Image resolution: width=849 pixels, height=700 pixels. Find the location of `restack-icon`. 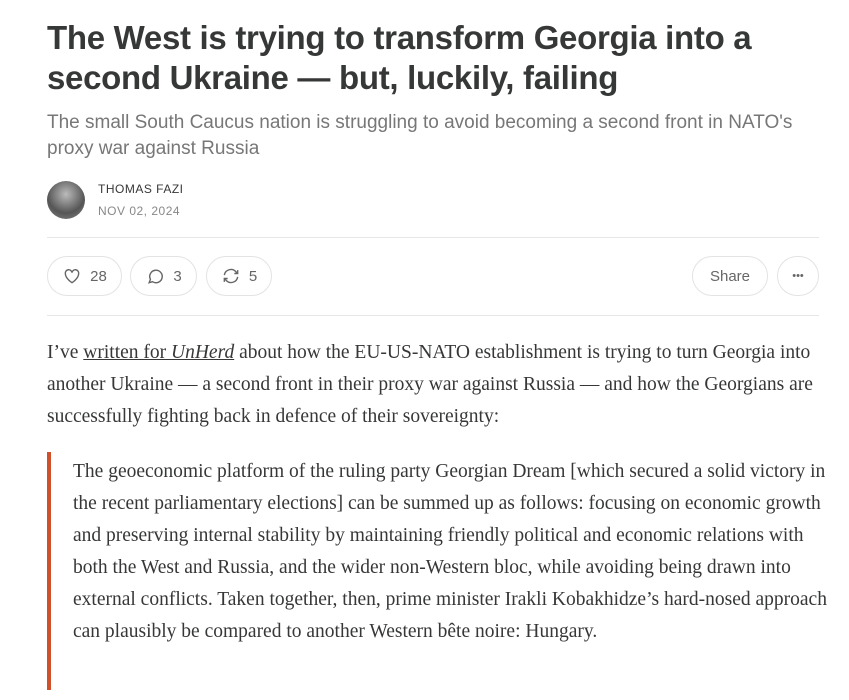

restack-icon is located at coordinates (231, 276).